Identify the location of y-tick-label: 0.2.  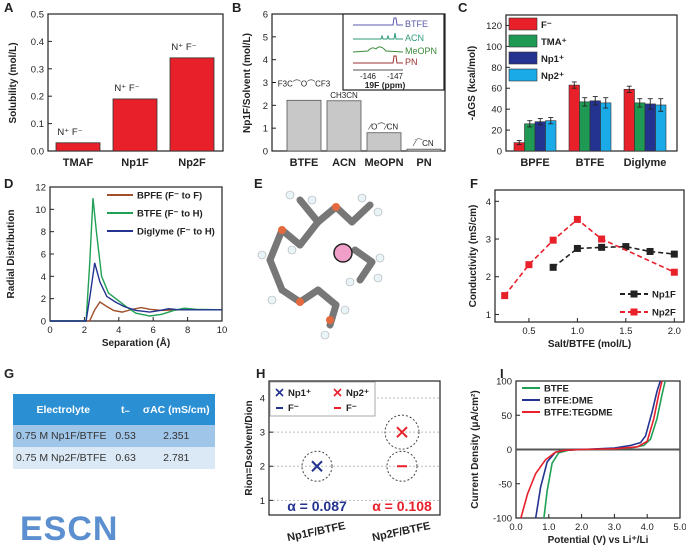
(37, 97).